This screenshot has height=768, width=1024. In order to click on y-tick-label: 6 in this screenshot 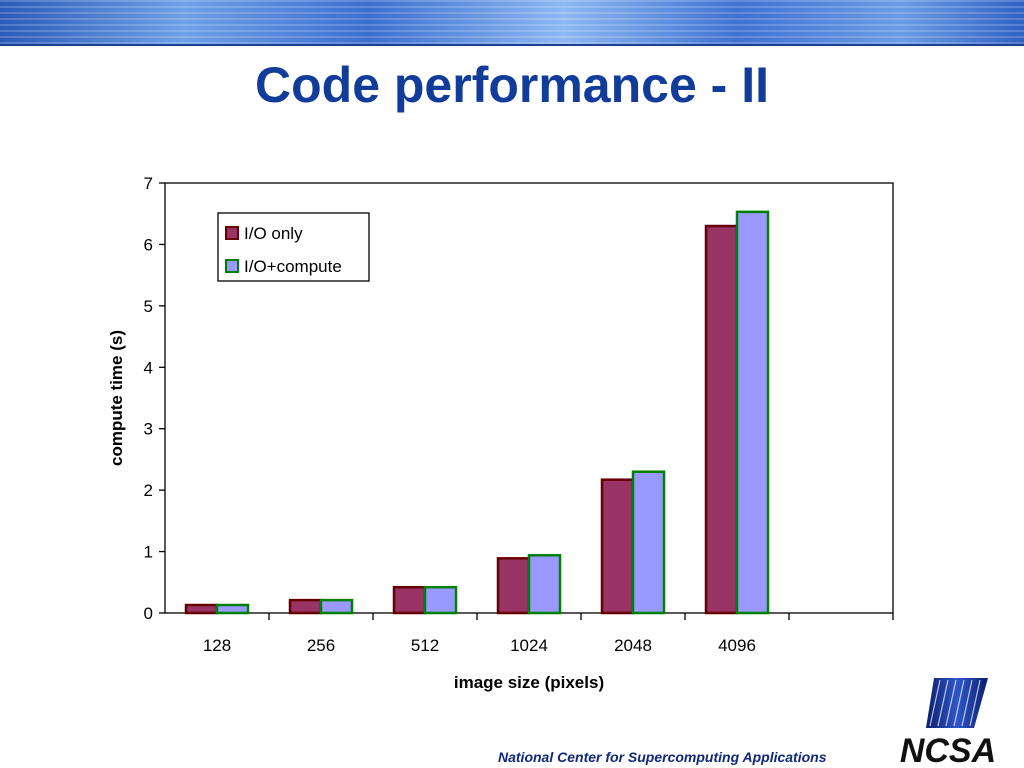, I will do `click(148, 244)`.